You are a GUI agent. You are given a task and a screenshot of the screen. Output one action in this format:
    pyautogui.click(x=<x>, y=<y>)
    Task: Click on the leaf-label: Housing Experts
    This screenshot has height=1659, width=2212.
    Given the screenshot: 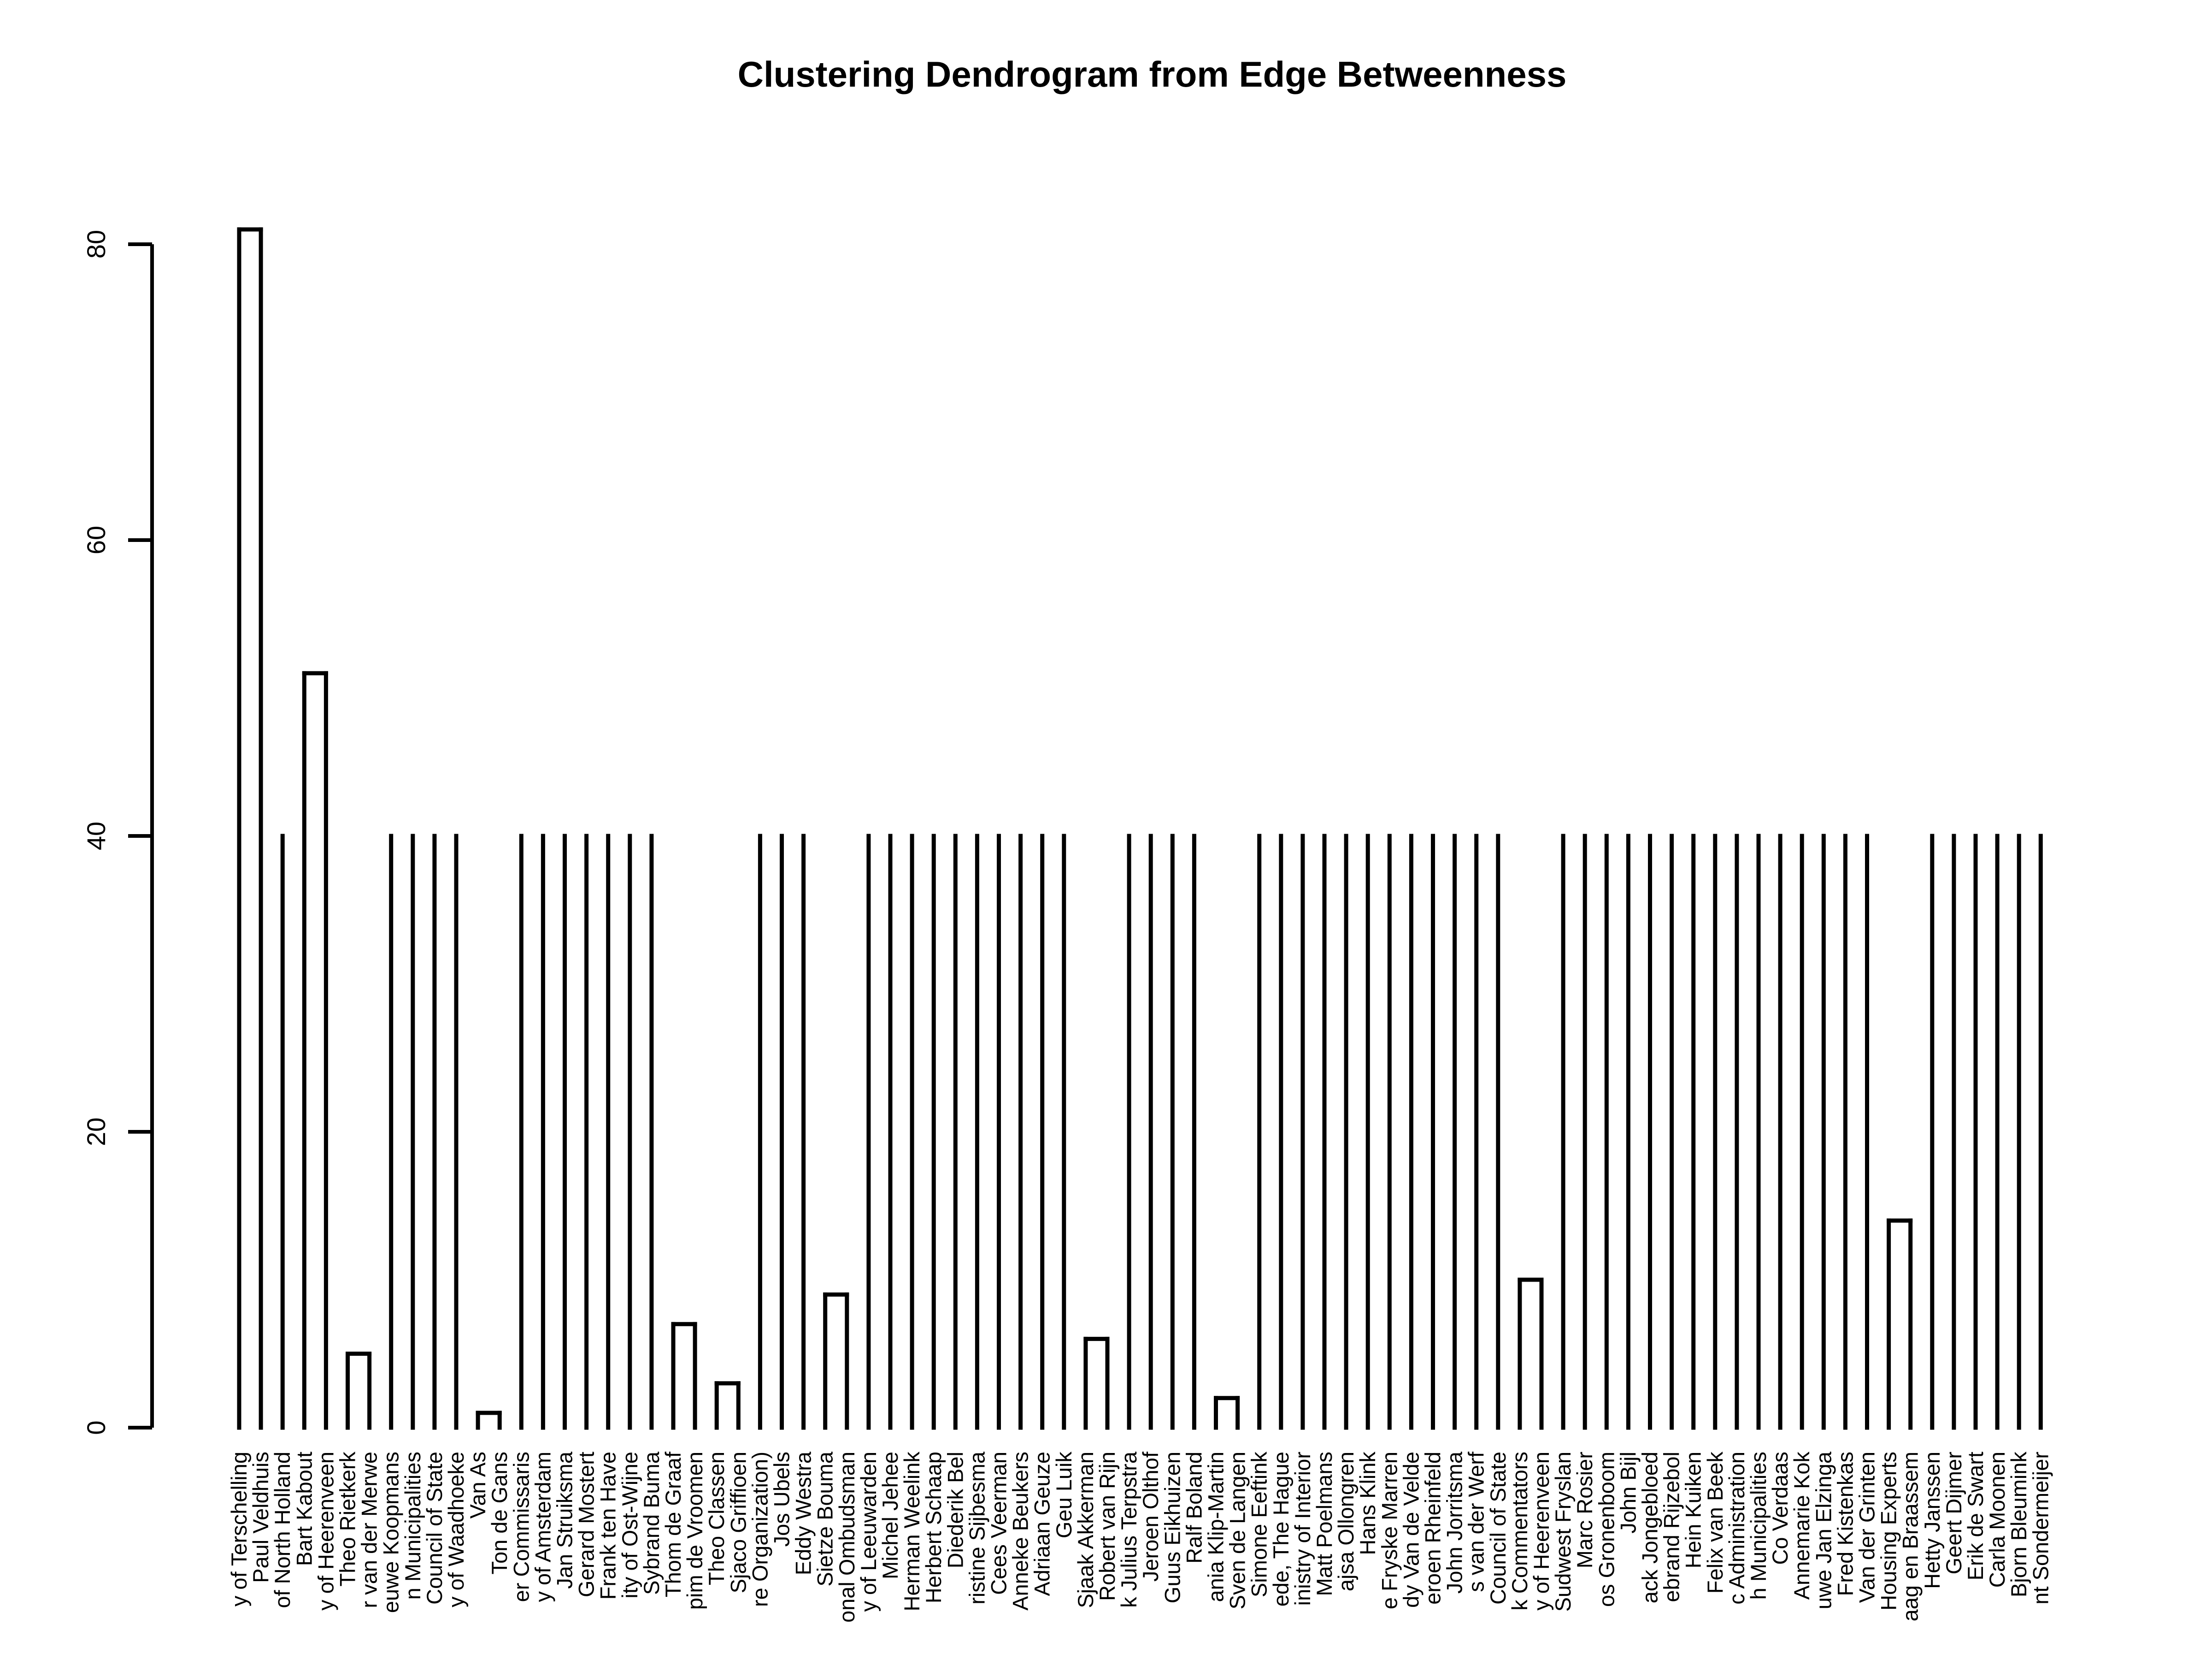 What is the action you would take?
    pyautogui.click(x=1889, y=1531)
    